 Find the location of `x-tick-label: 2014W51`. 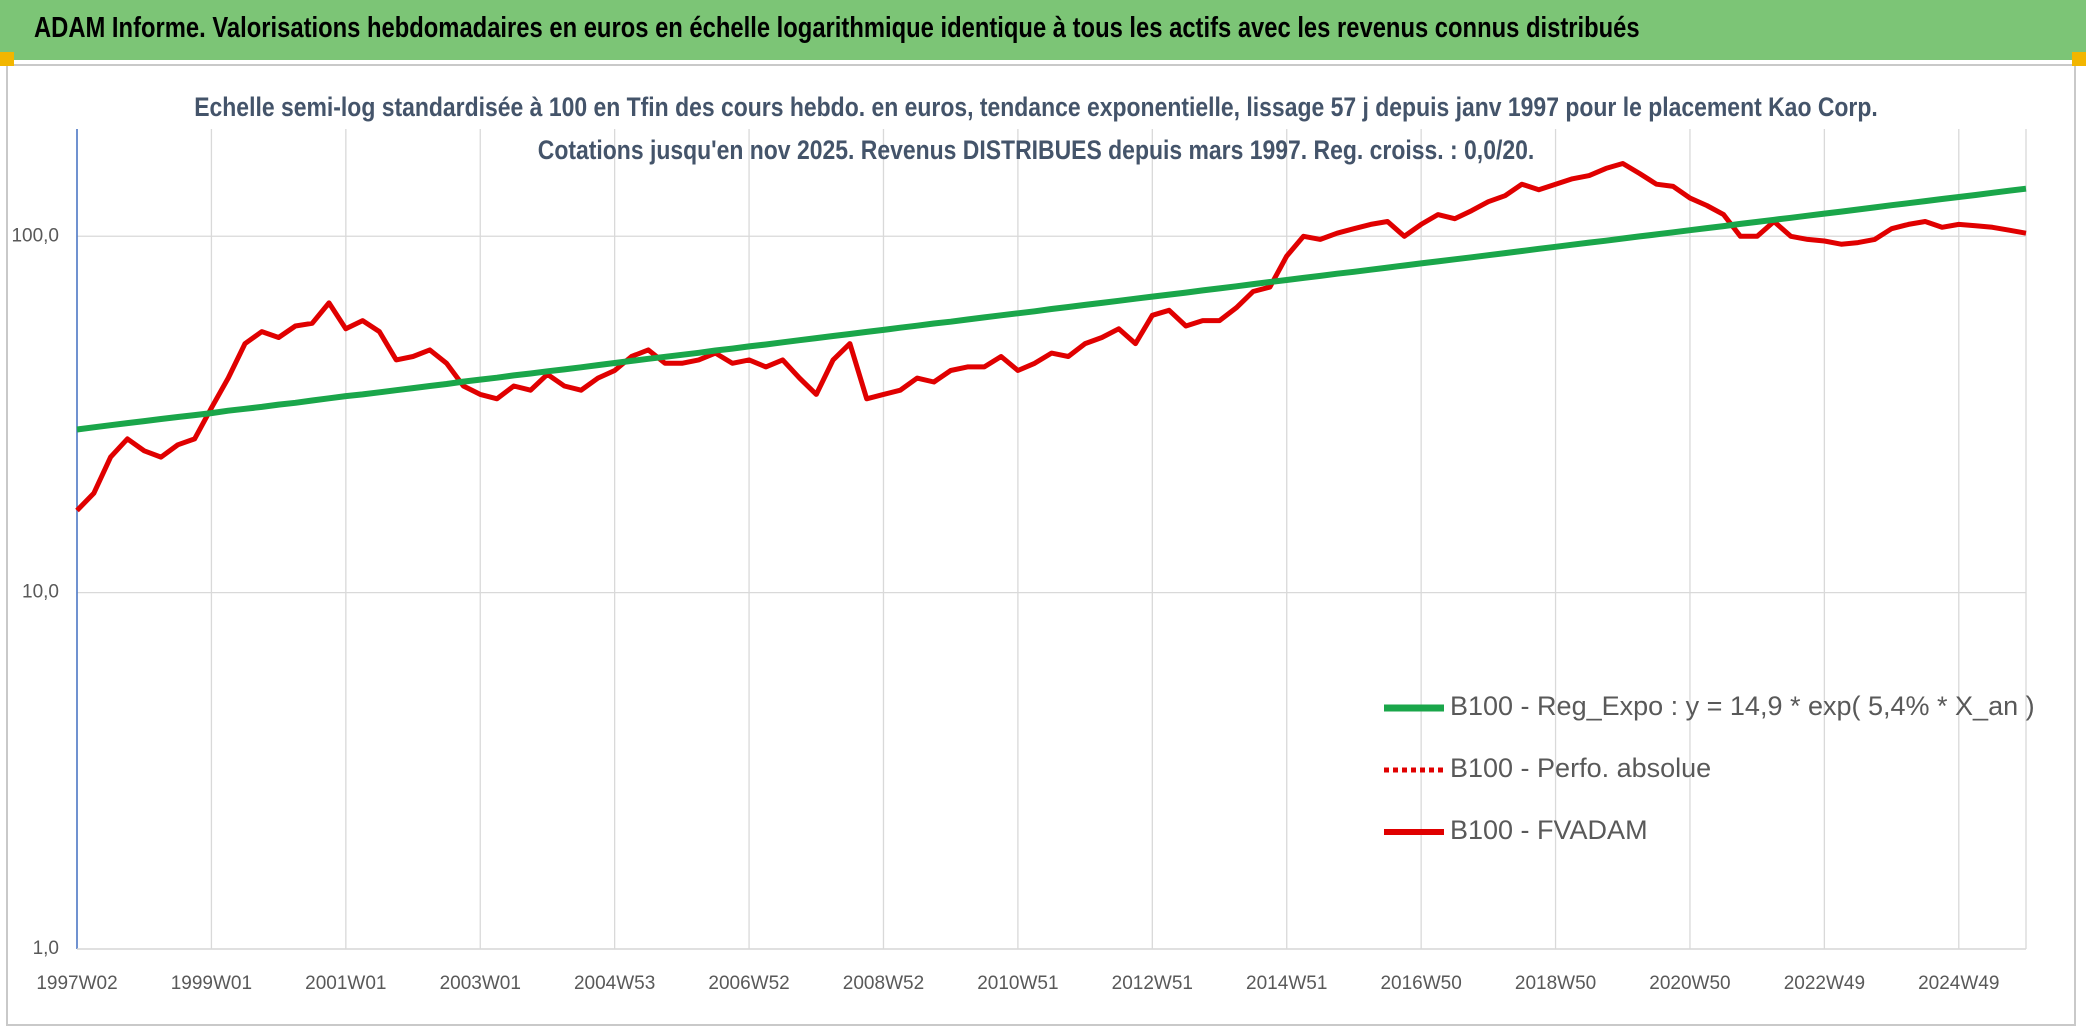

x-tick-label: 2014W51 is located at coordinates (1286, 983).